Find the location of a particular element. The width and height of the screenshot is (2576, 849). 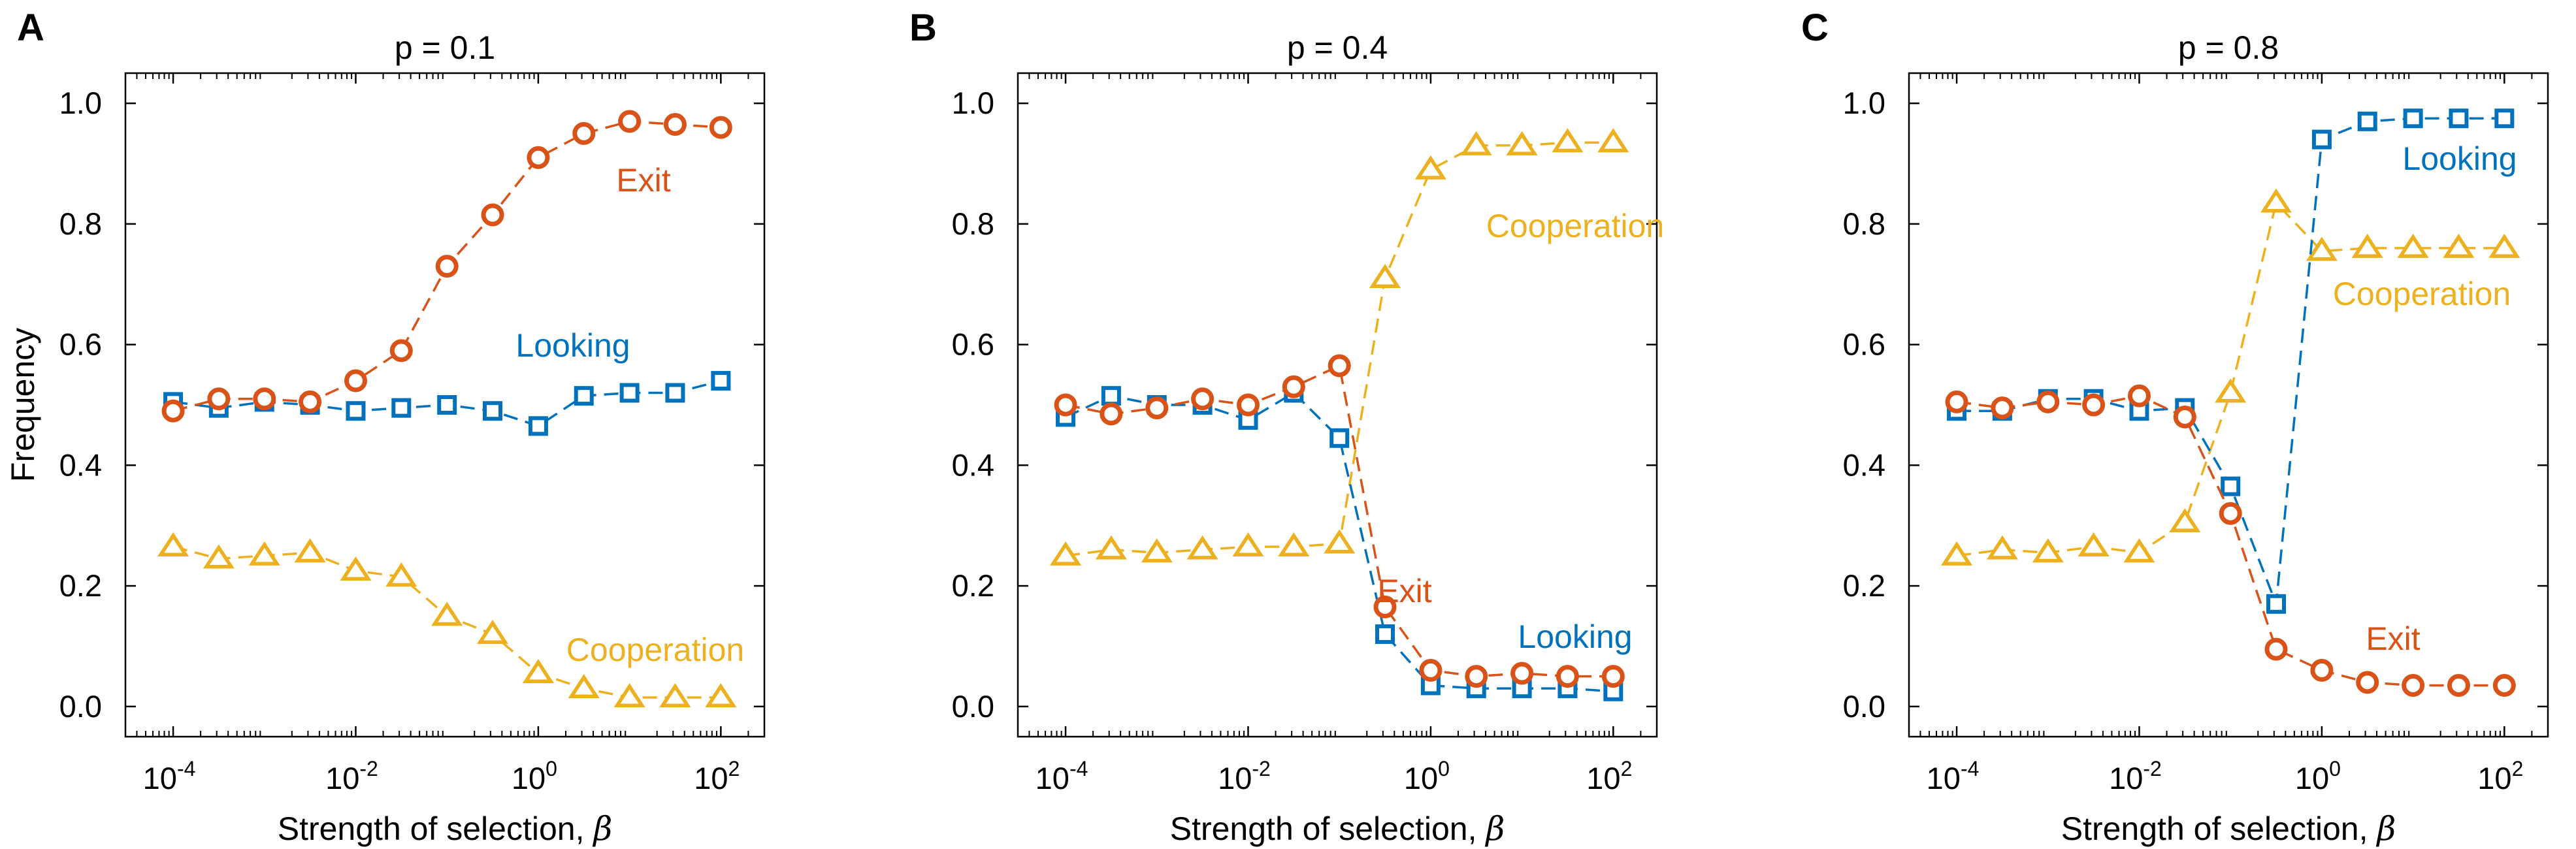

x-tick-label: 10⁰ is located at coordinates (534, 776).